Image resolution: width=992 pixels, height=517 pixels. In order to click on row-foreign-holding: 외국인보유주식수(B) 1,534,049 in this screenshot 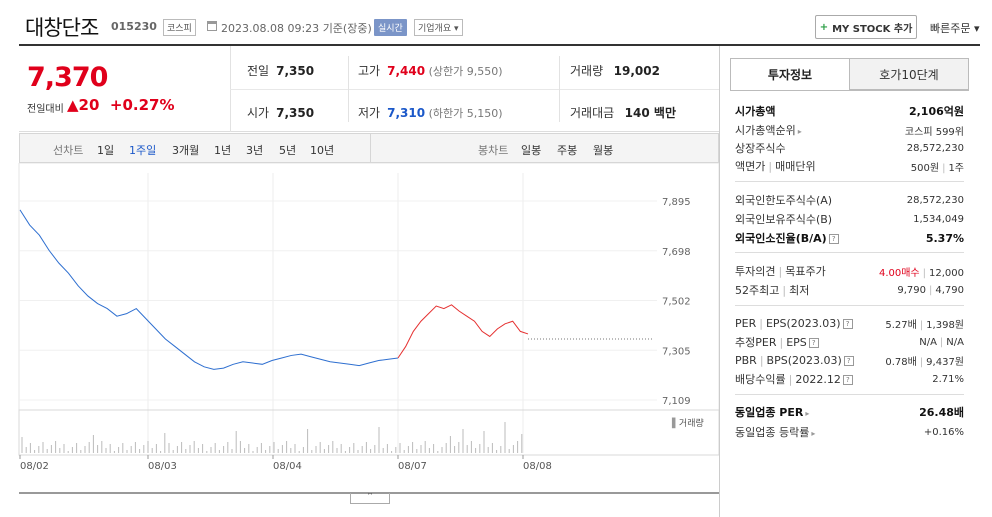, I will do `click(849, 219)`.